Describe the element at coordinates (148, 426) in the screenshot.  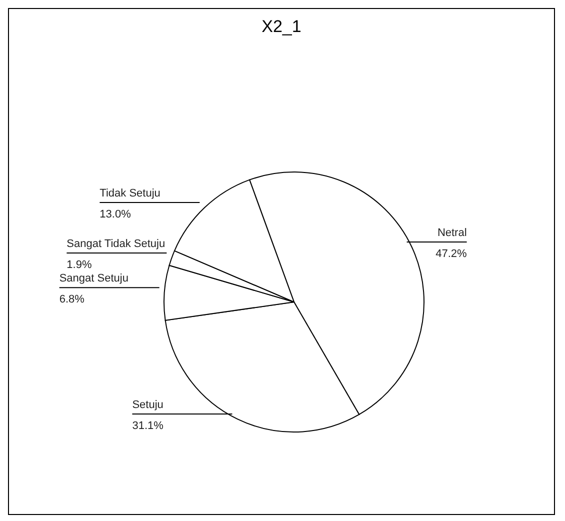
I see `data-label: 31.1%` at that location.